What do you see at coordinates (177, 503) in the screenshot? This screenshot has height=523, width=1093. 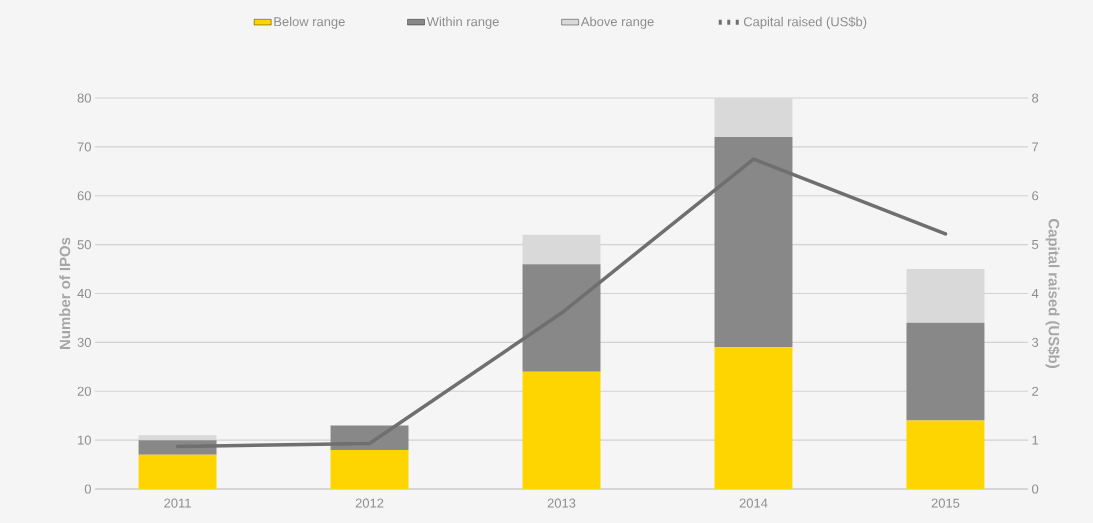 I see `x-tick-label: 2011` at bounding box center [177, 503].